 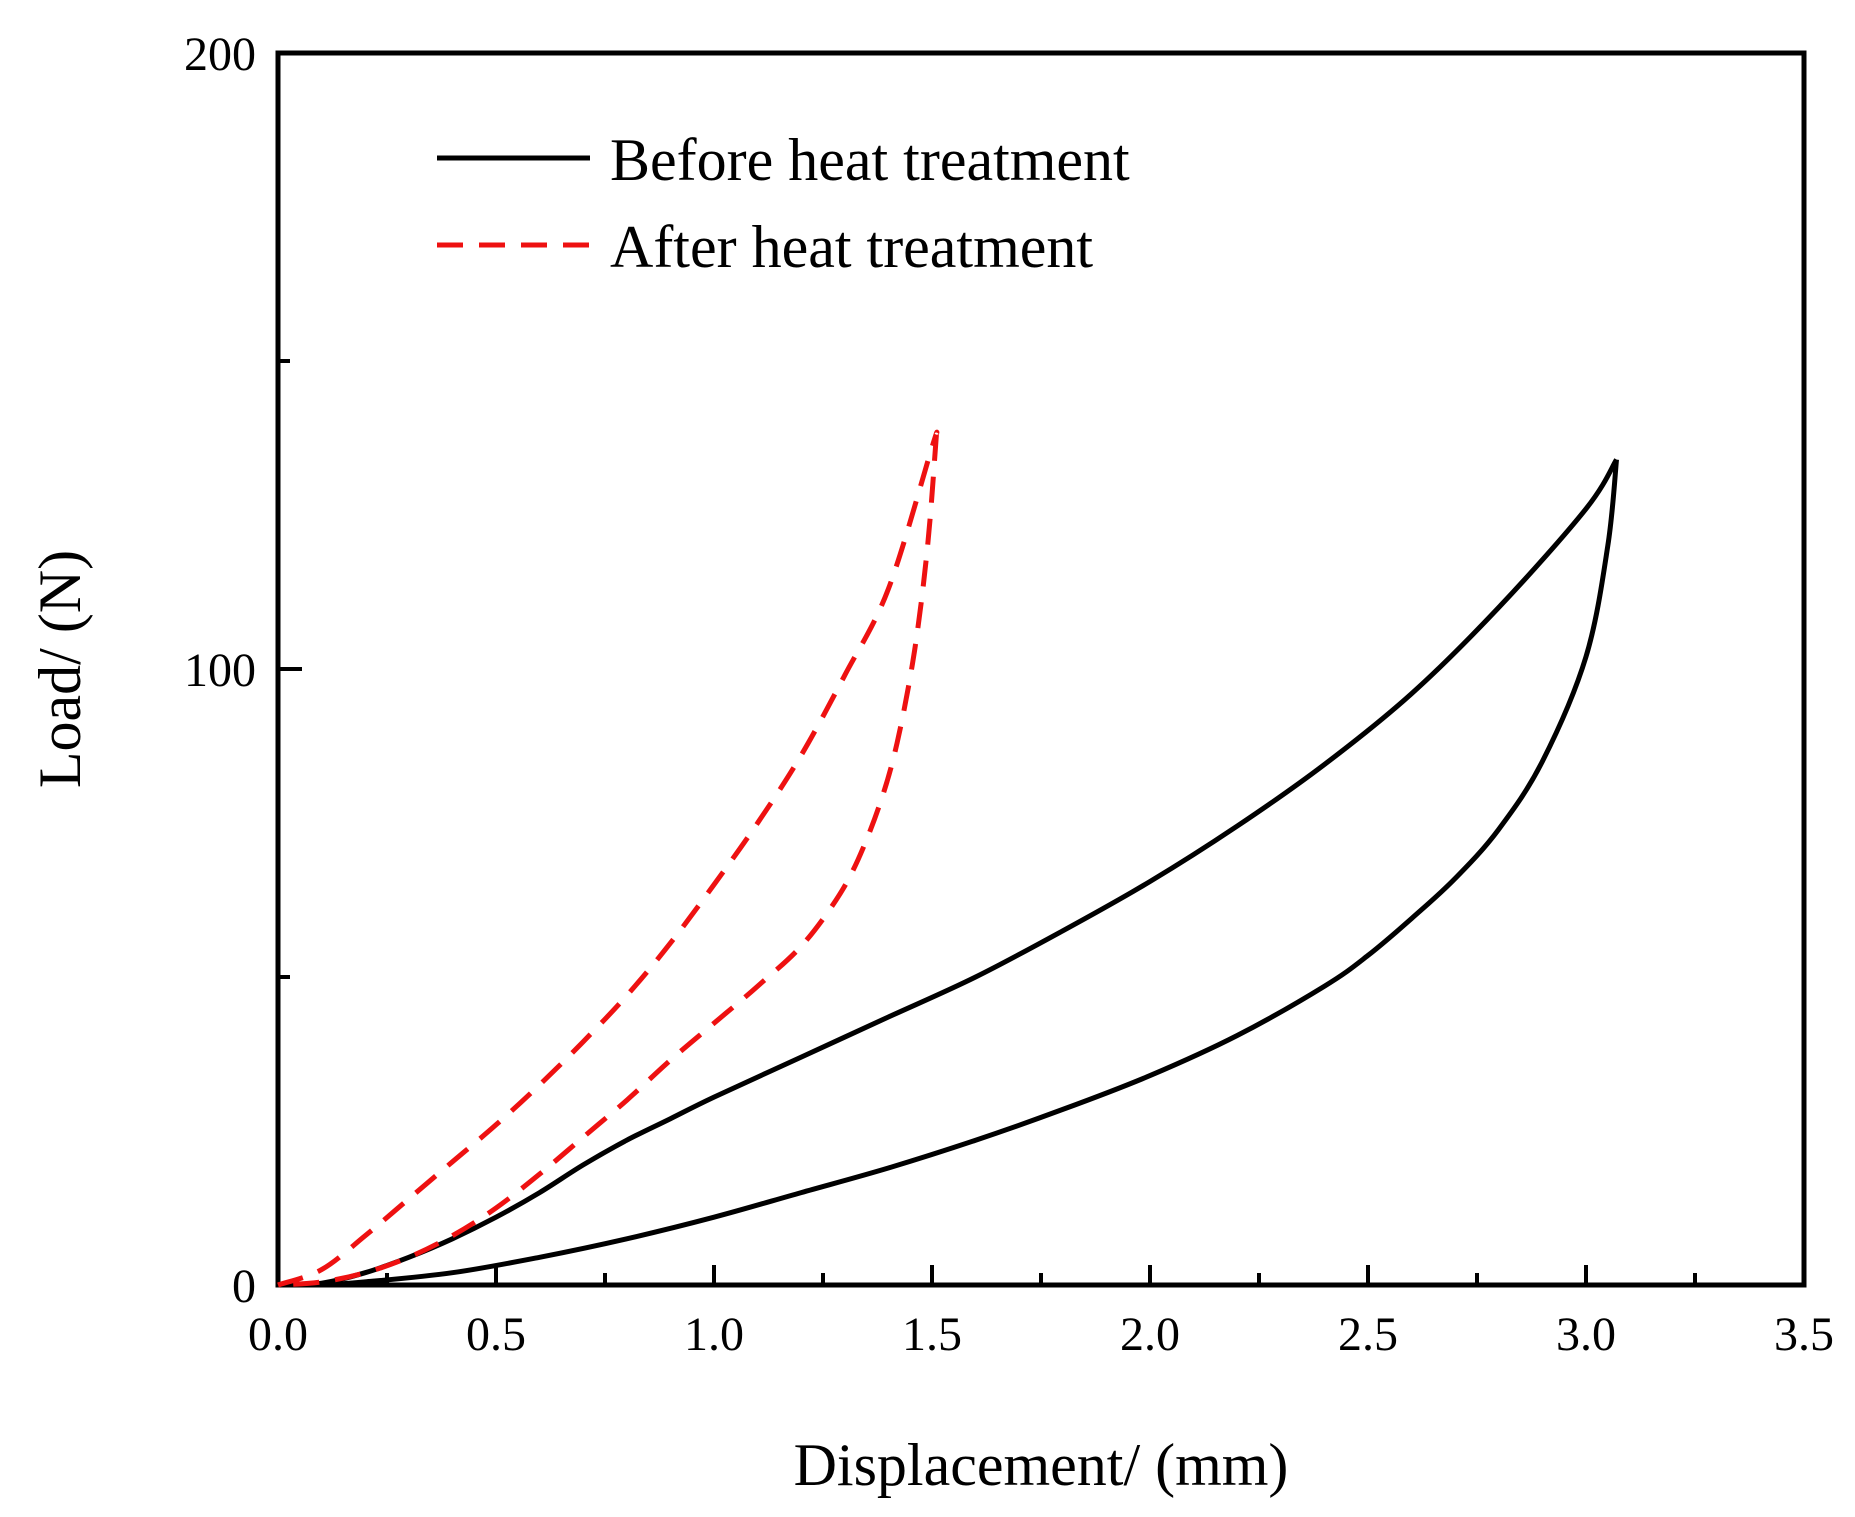 I want to click on legend-label-before: Before heat treatment, so click(x=870, y=160).